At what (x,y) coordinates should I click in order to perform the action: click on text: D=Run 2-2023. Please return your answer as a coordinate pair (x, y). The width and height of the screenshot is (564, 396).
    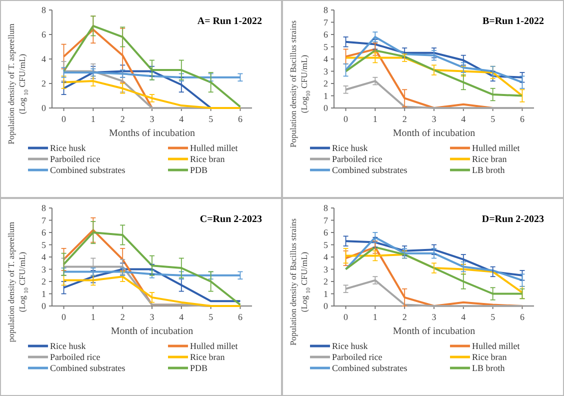
    Looking at the image, I should click on (513, 219).